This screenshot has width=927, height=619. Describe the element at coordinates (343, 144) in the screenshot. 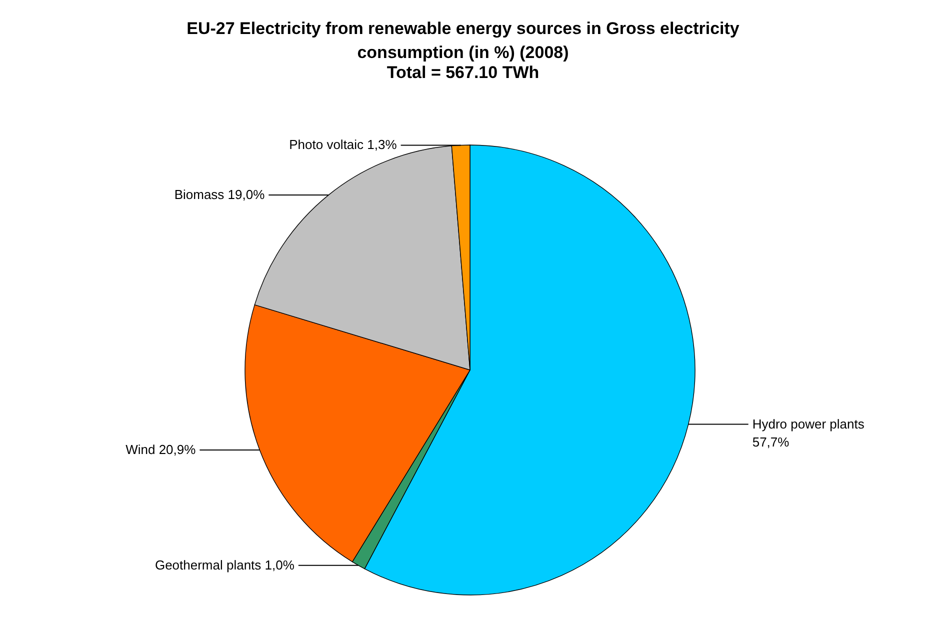

I see `slice-label: Photo voltaic 1,3%` at that location.